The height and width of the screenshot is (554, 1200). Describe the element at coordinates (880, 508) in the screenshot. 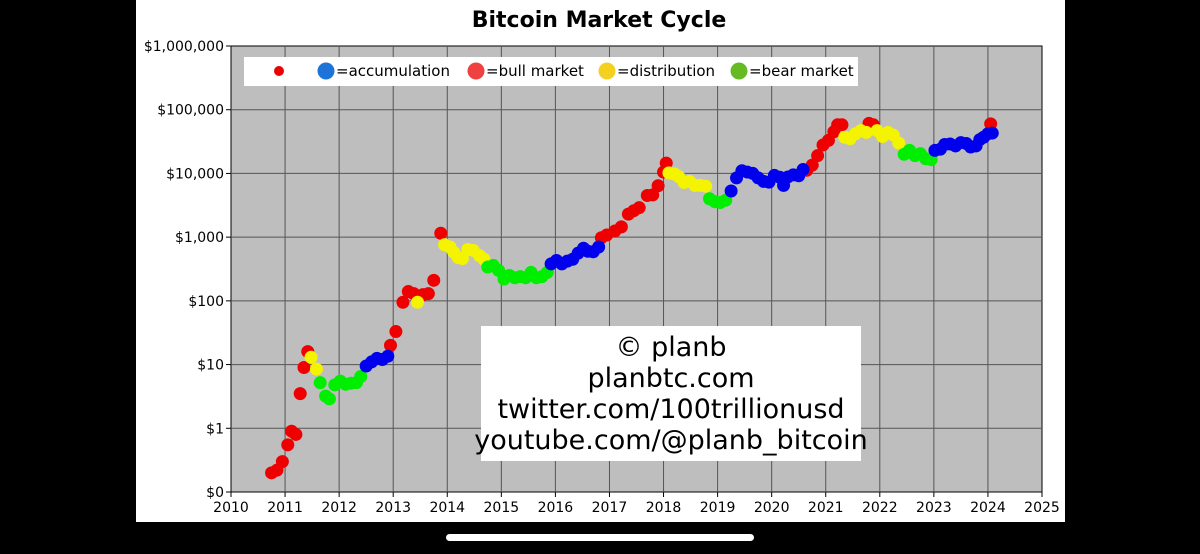

I see `x-tick-label: 2022` at that location.